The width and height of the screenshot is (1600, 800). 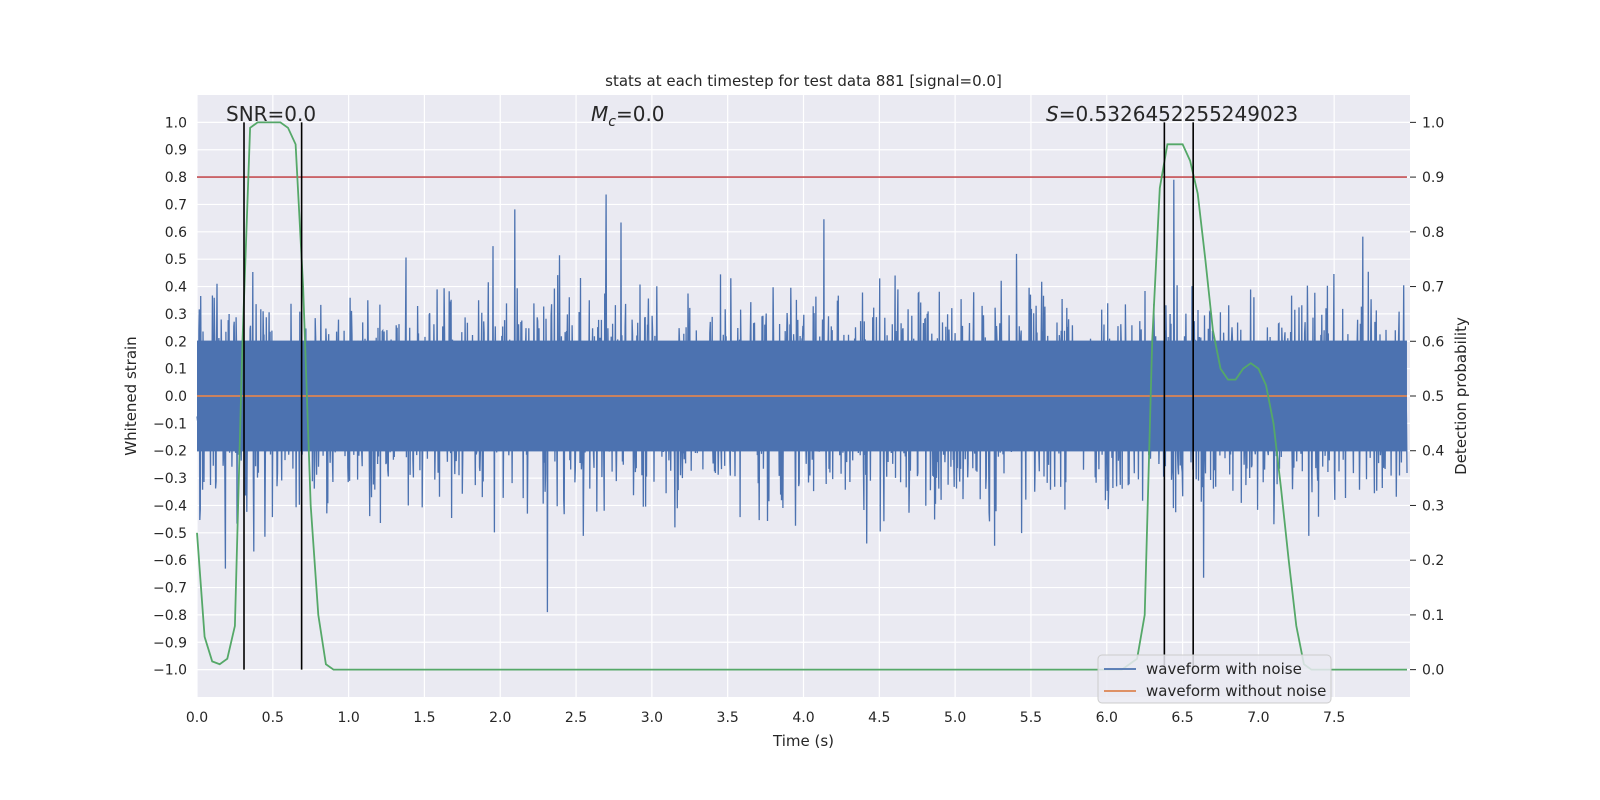 I want to click on x-axis-label: Time (s), so click(x=803, y=741).